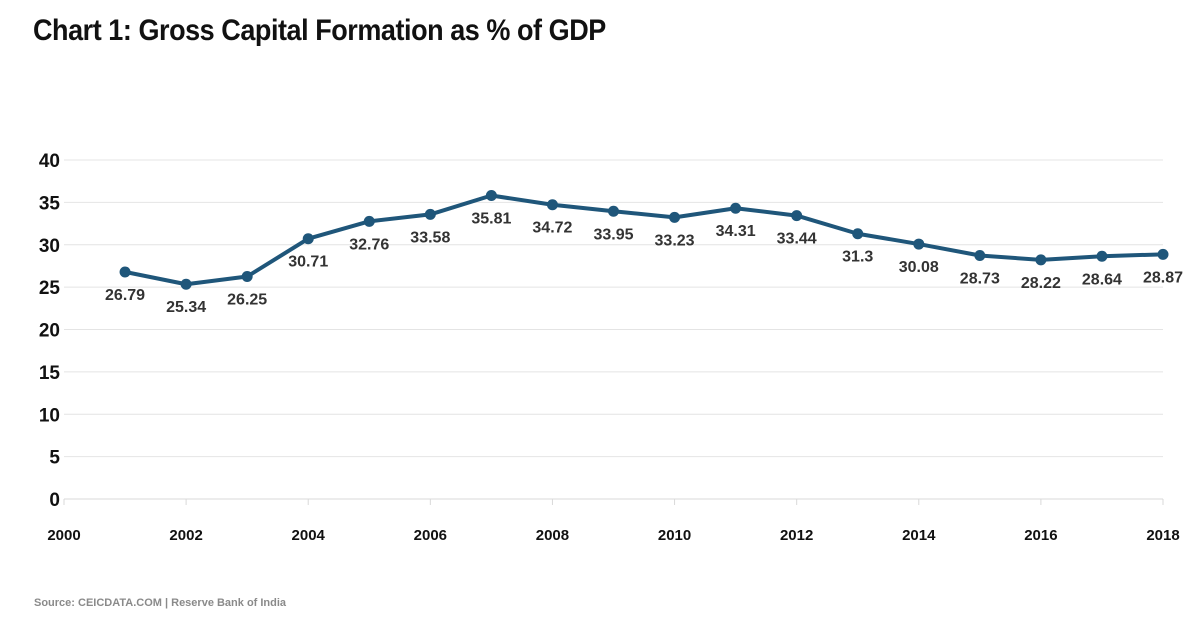 The image size is (1200, 626). I want to click on y-tick-label: 30, so click(49, 246).